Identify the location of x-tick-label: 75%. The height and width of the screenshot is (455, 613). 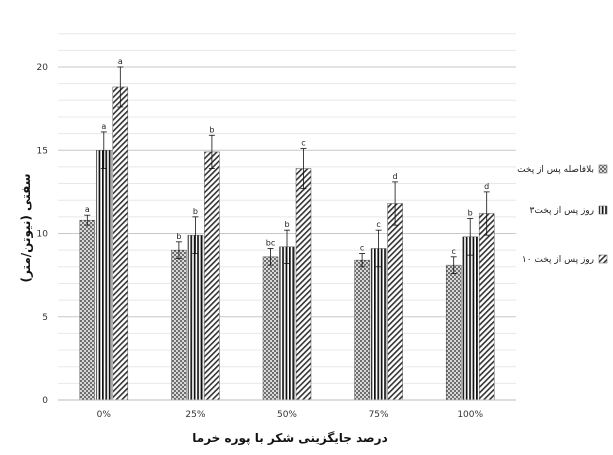
(379, 415).